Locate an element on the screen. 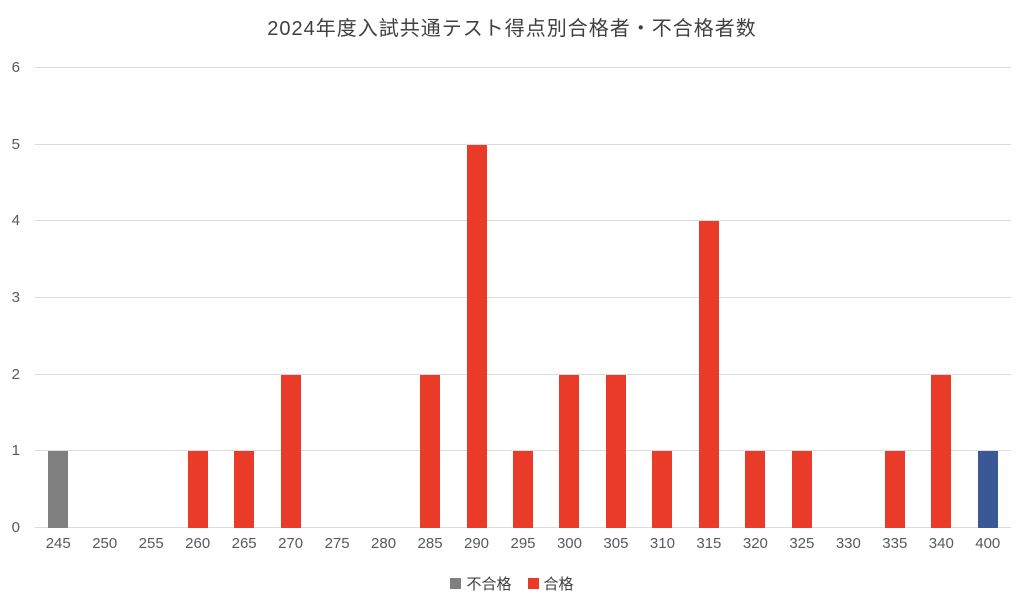 This screenshot has width=1024, height=602. x-tick-label: 315 is located at coordinates (709, 543).